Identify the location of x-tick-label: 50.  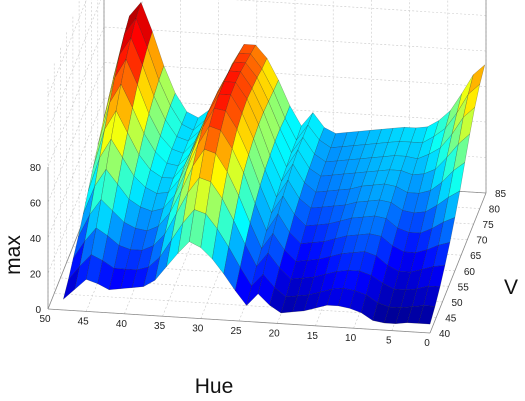
(45, 319).